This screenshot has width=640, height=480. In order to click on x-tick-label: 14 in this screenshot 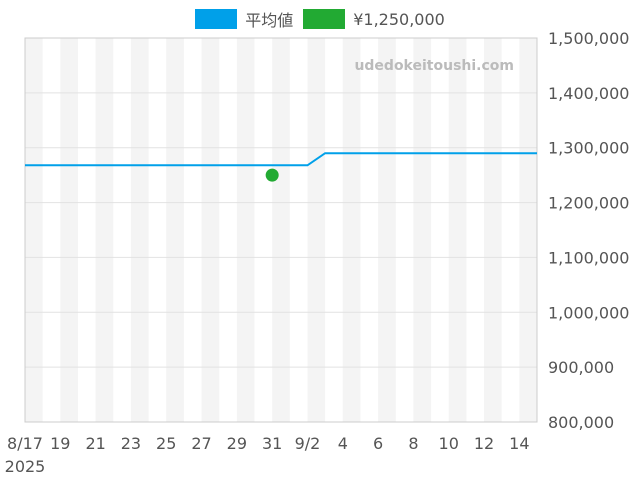, I will do `click(519, 443)`.